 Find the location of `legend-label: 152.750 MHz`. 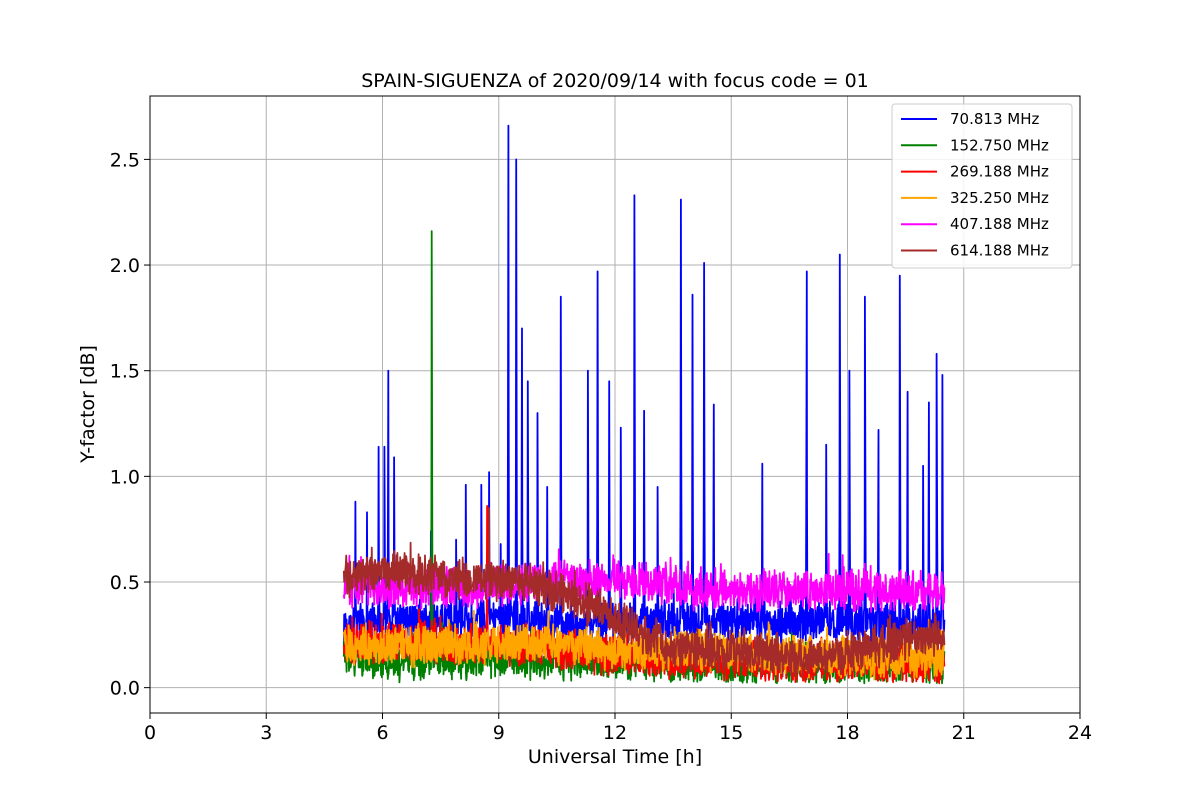

legend-label: 152.750 MHz is located at coordinates (999, 145).